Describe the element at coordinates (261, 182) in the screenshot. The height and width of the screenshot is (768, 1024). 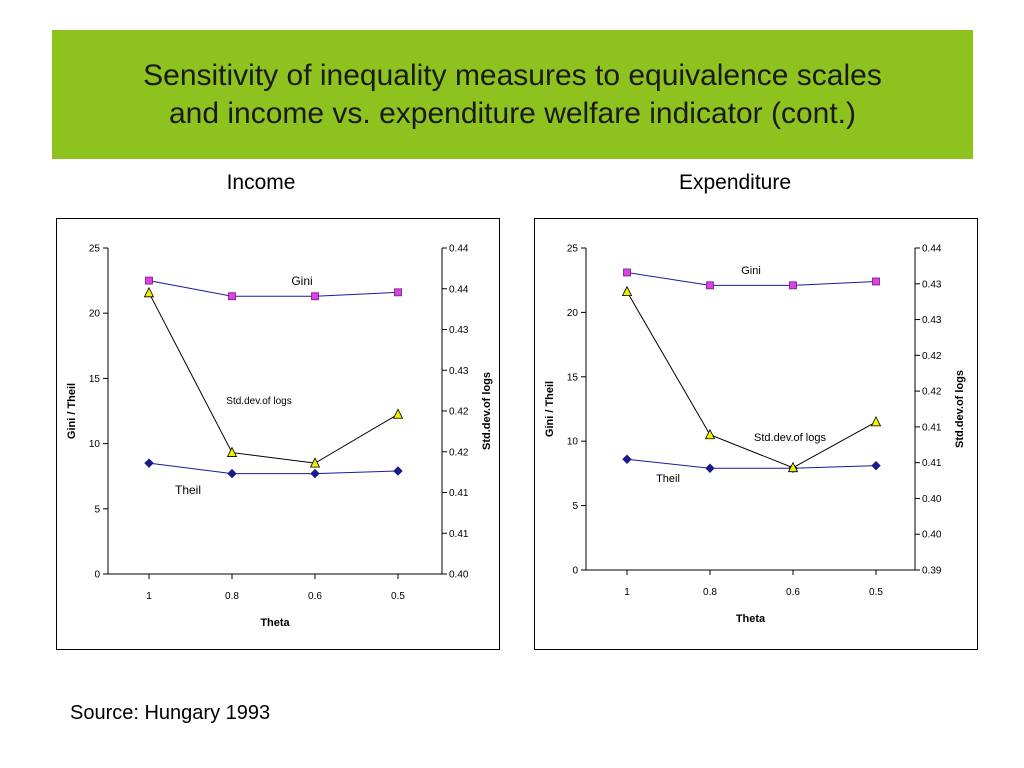
I see `income-panel-heading: Income` at that location.